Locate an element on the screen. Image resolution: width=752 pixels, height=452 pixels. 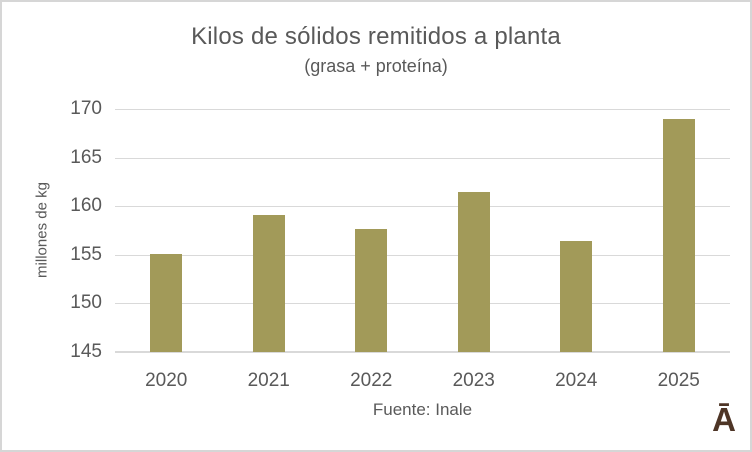
bar-2025 is located at coordinates (678, 235).